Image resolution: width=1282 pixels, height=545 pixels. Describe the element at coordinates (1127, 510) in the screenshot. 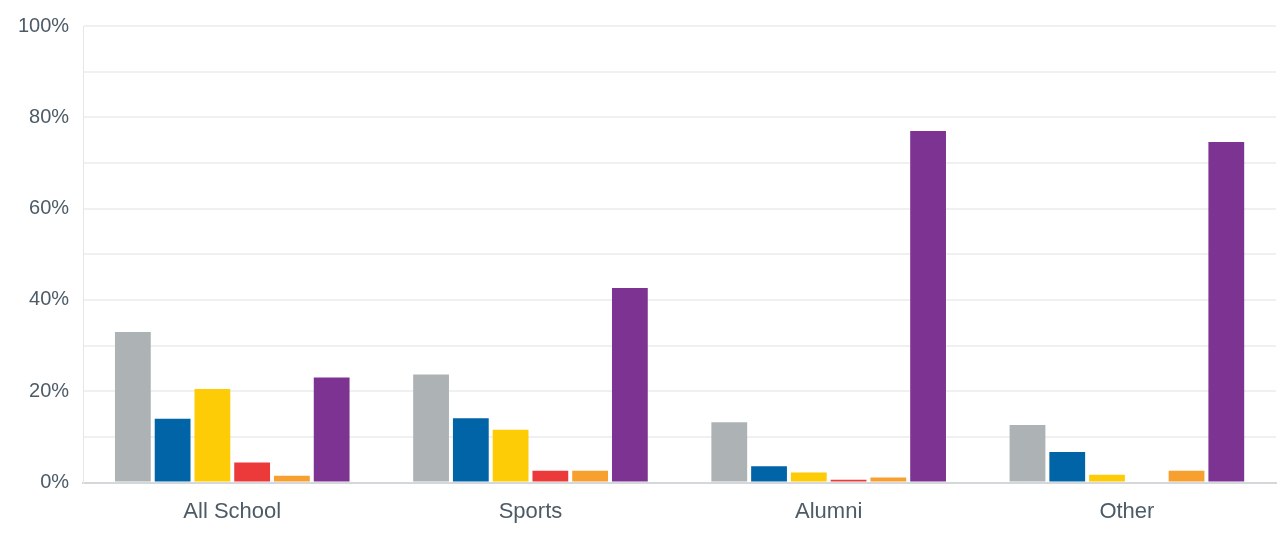

I see `x-tick-label: Other` at that location.